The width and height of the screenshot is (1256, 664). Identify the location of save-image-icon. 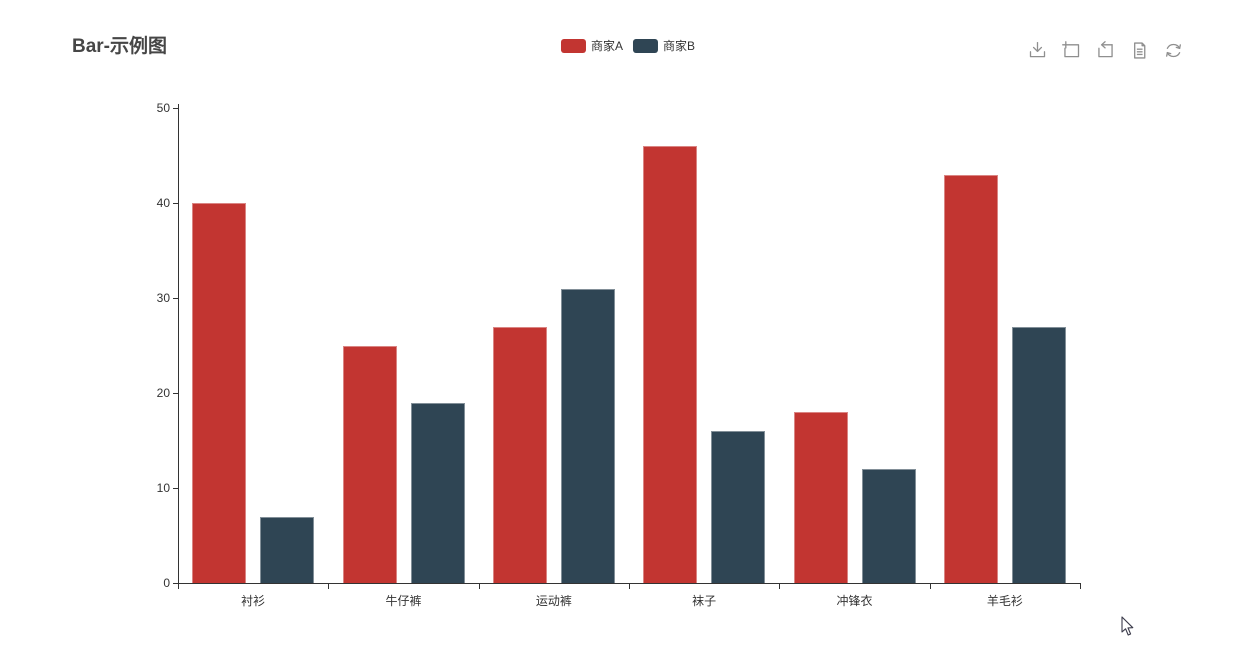
(1037, 50).